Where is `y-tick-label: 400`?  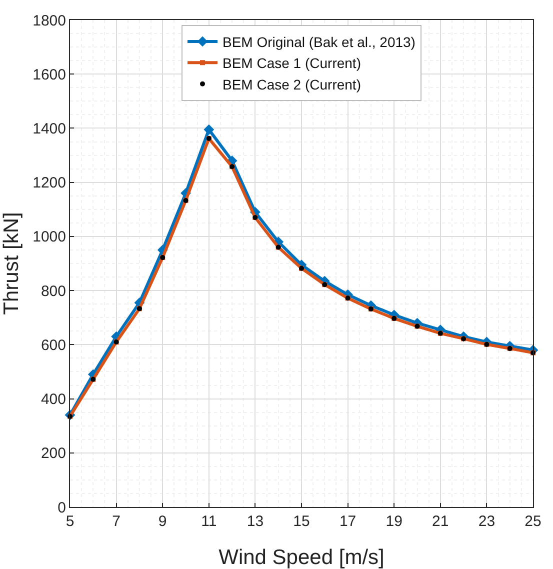 y-tick-label: 400 is located at coordinates (53, 399).